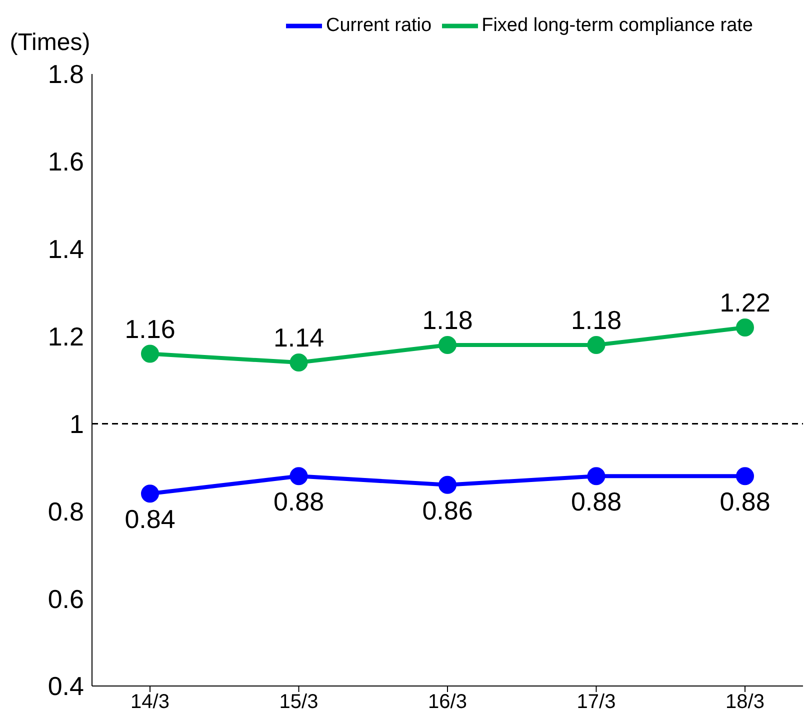  What do you see at coordinates (150, 519) in the screenshot?
I see `data-label: 0.84` at bounding box center [150, 519].